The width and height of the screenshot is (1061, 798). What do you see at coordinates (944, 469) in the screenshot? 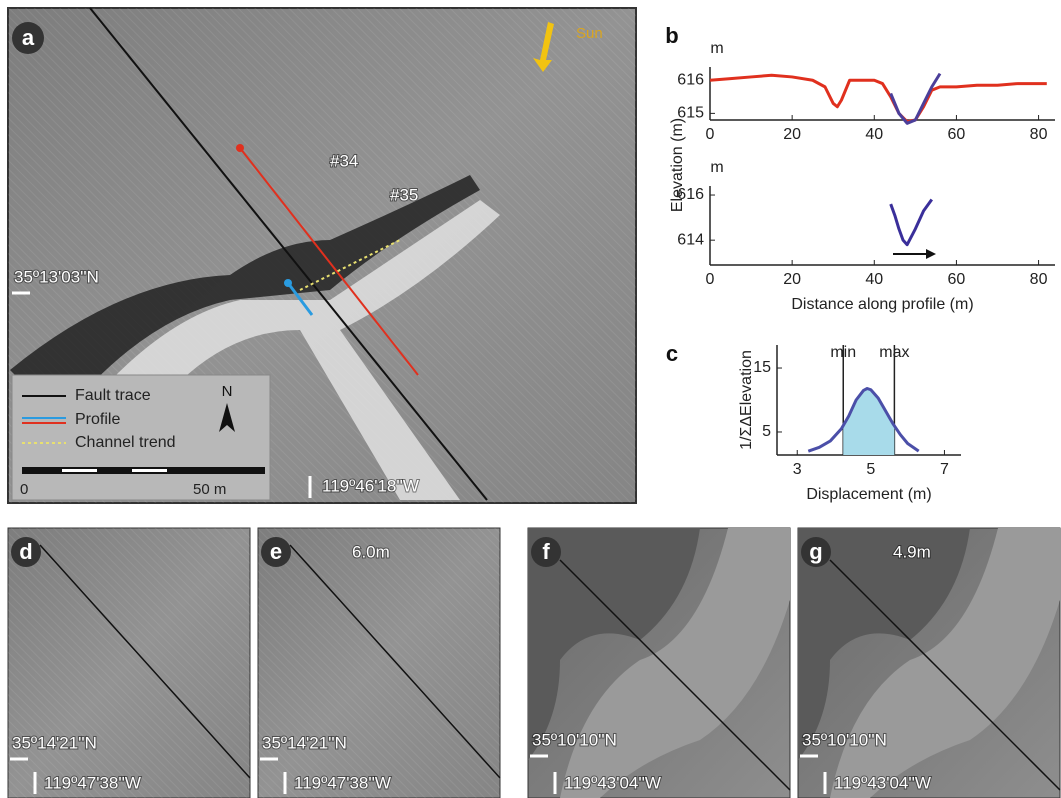
I see `x-tick-label: 7` at bounding box center [944, 469].